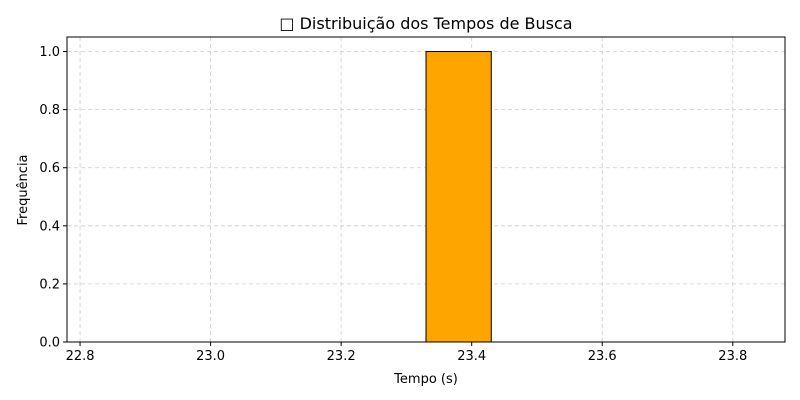 Image resolution: width=800 pixels, height=400 pixels. Describe the element at coordinates (80, 356) in the screenshot. I see `x-tick-label-0: 22.8` at that location.